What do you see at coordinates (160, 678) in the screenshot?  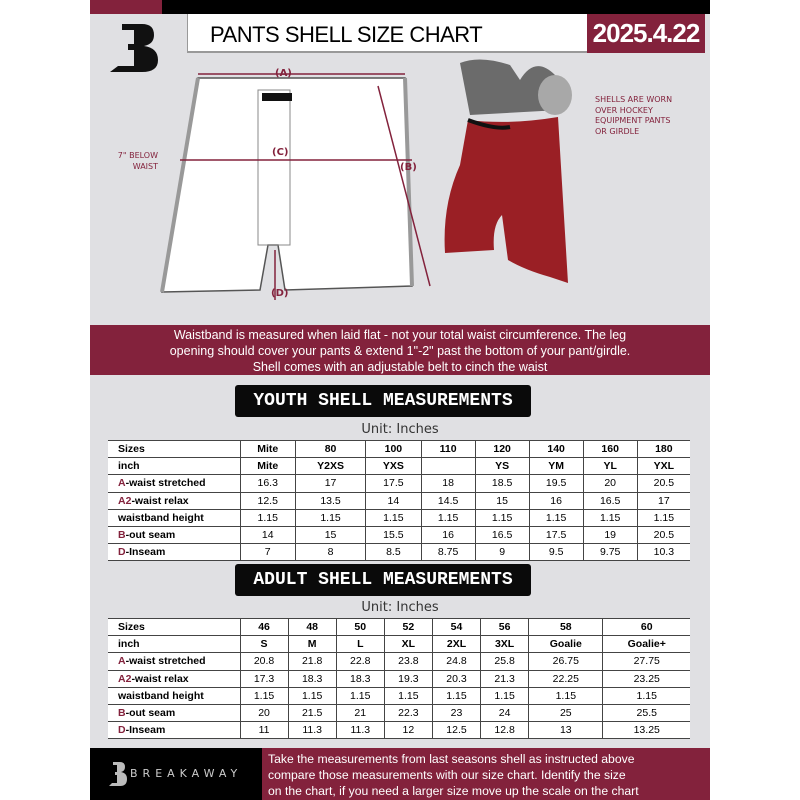 I see `measure-label: -waist relax` at bounding box center [160, 678].